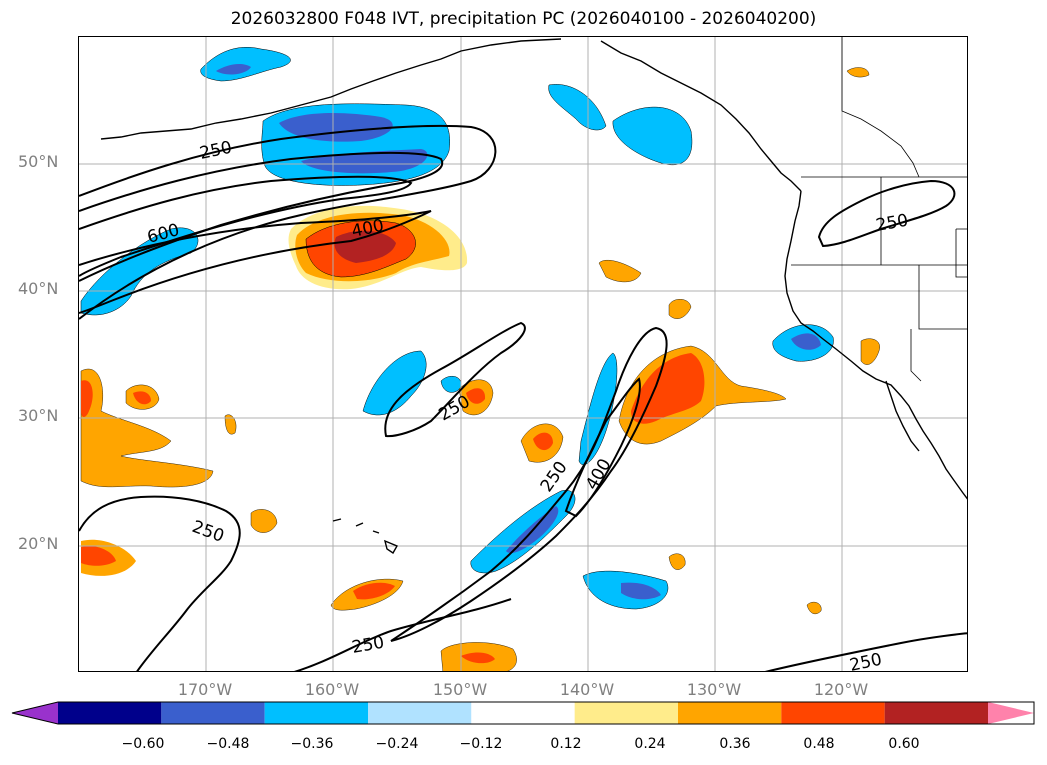 Image resolution: width=1047 pixels, height=765 pixels. Describe the element at coordinates (332, 689) in the screenshot. I see `lon-label-160w: 160°W` at that location.